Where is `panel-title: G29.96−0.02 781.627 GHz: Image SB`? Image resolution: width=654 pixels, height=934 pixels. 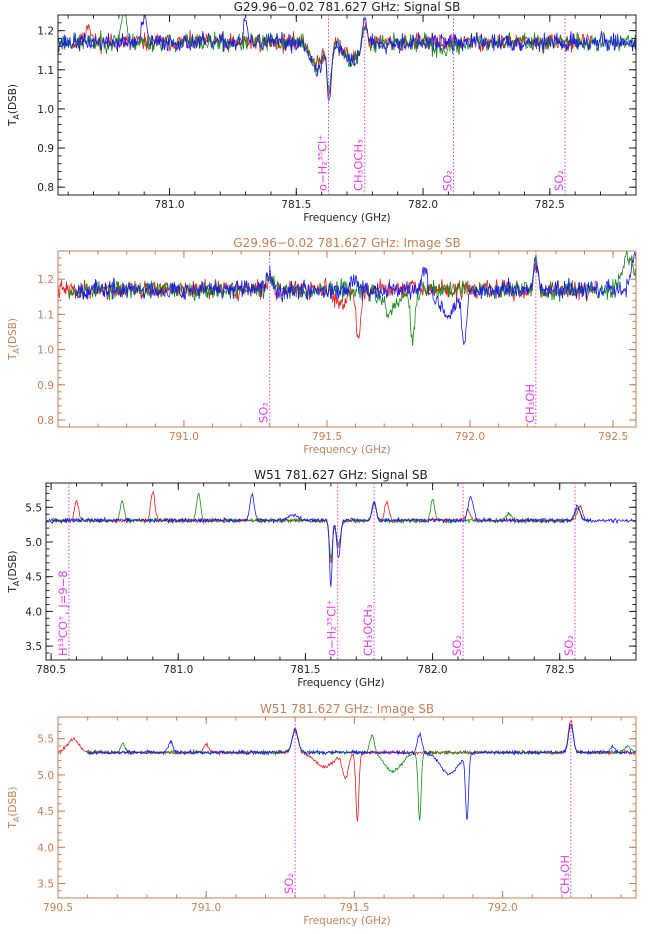
panel-title: G29.96−0.02 781.627 GHz: Image SB is located at coordinates (346, 243).